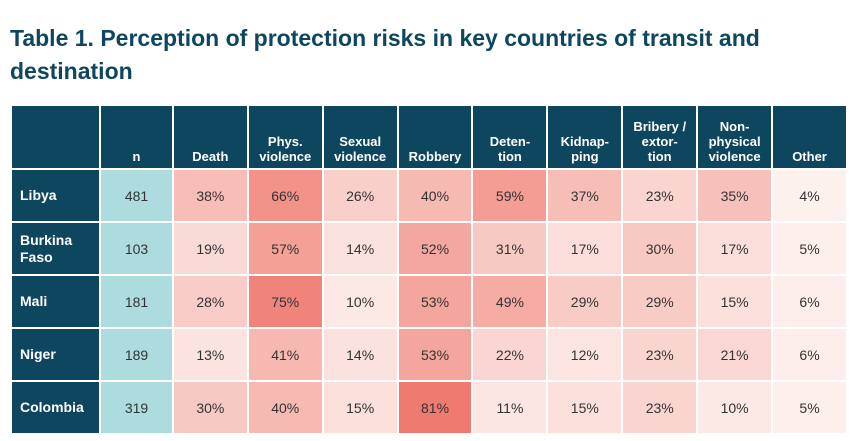 The width and height of the screenshot is (856, 441). I want to click on column-header-bribery: Bribery / extor-tion, so click(660, 137).